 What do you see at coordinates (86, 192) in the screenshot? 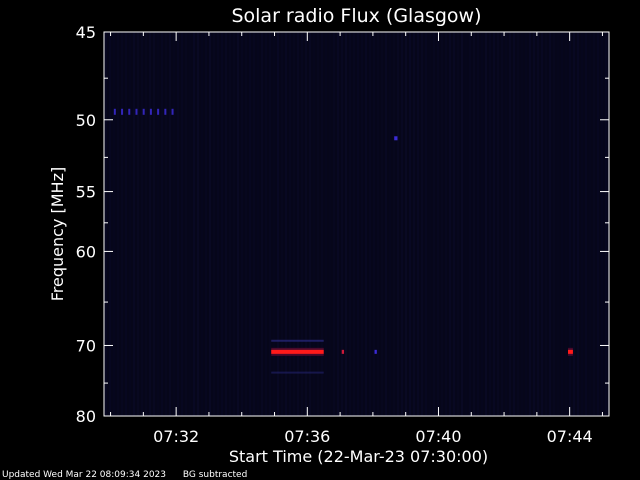
I see `y-tick-label: 55` at bounding box center [86, 192].